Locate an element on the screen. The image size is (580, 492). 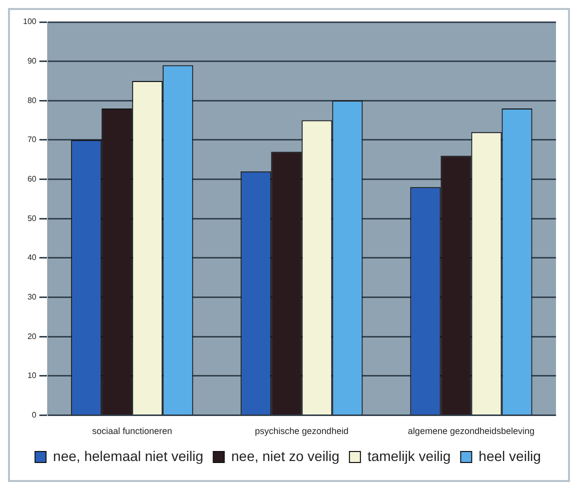
y-tick-label: 90 is located at coordinates (32, 61).